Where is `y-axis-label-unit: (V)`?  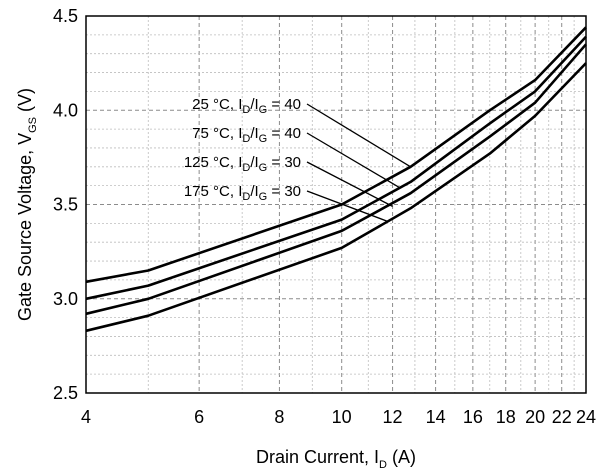
y-axis-label-unit: (V) is located at coordinates (25, 102).